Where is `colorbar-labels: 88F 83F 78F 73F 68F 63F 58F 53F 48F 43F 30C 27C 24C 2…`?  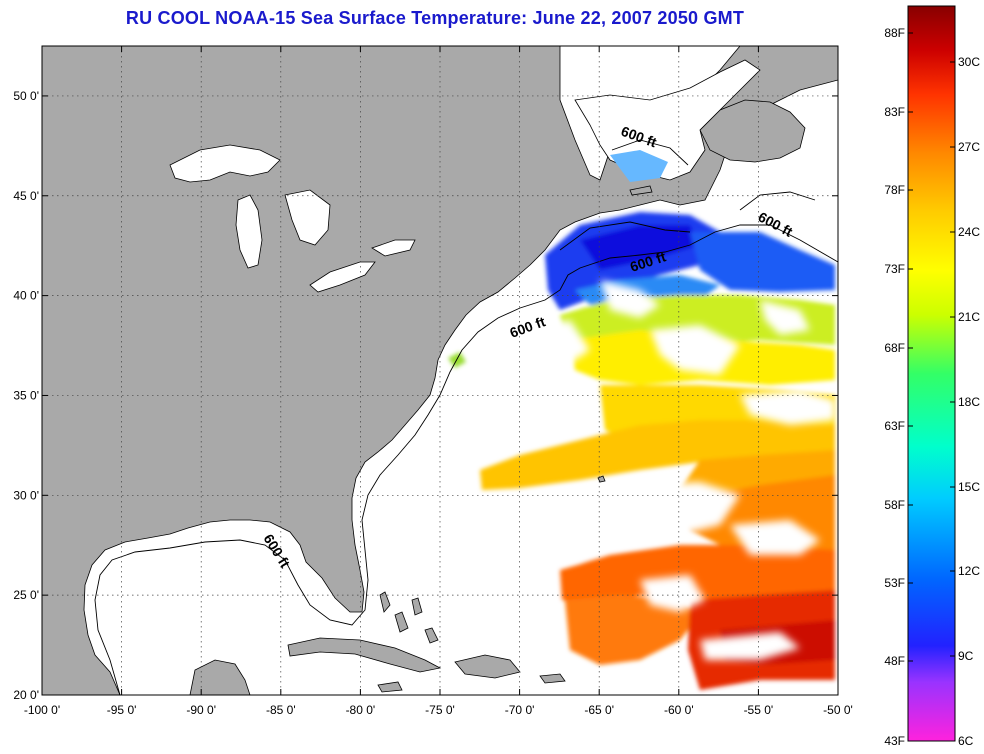
colorbar-labels: 88F 83F 78F 73F 68F 63F 58F 53F 48F 43F 30C 27C 24C 2… is located at coordinates (932, 387).